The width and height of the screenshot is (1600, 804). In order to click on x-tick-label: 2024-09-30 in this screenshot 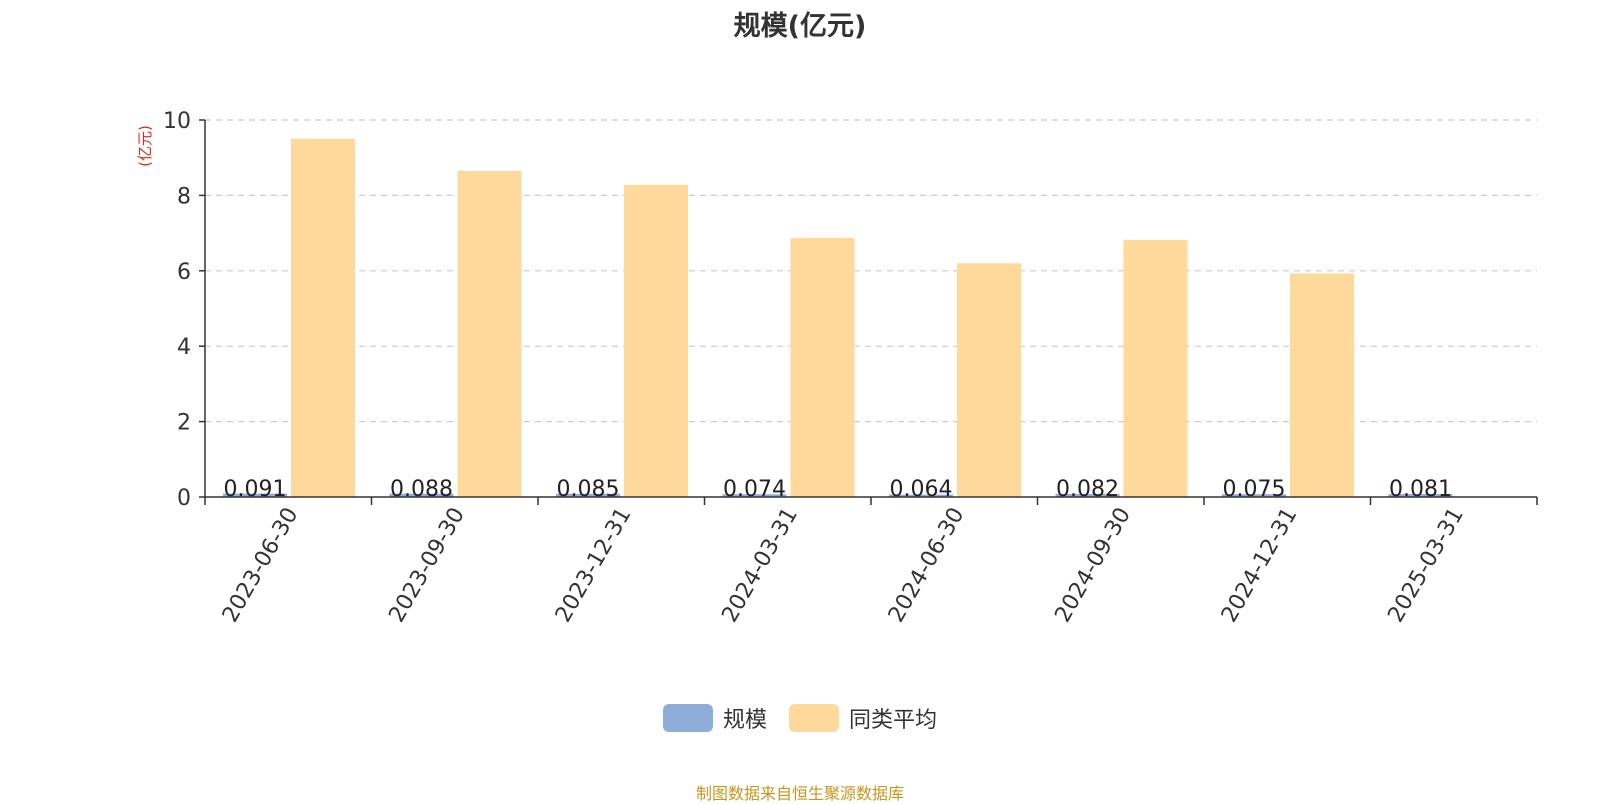, I will do `click(1093, 565)`.